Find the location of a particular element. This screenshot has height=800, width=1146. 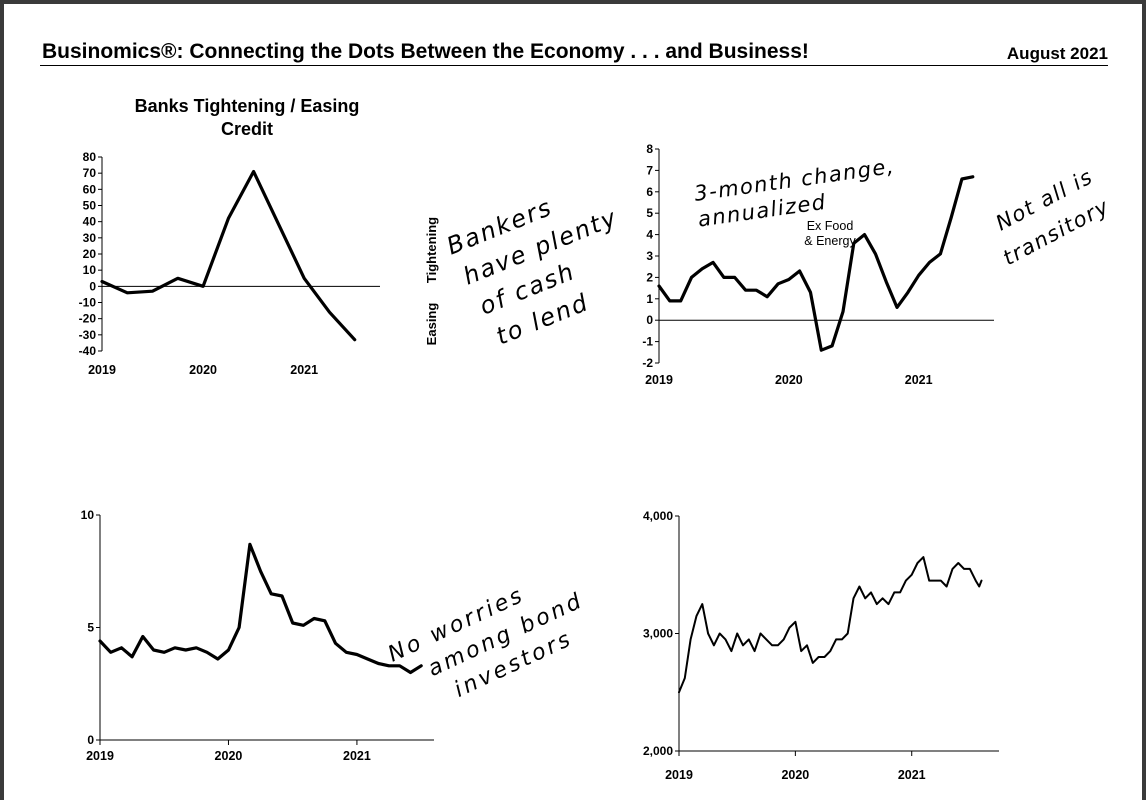

series-label-line: Ex Food is located at coordinates (830, 226).